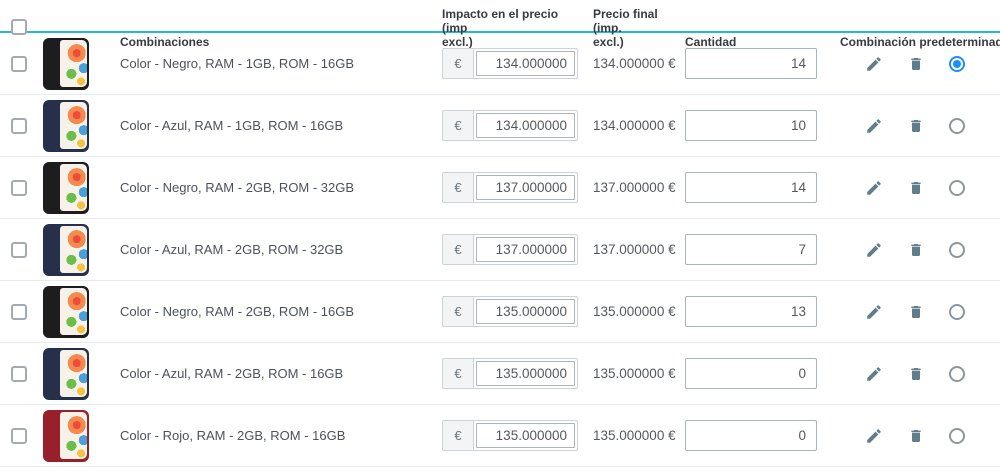 The height and width of the screenshot is (476, 1000). I want to click on combination-name: Color - Azul, RAM - 2GB, ROM - 16GB, so click(232, 373).